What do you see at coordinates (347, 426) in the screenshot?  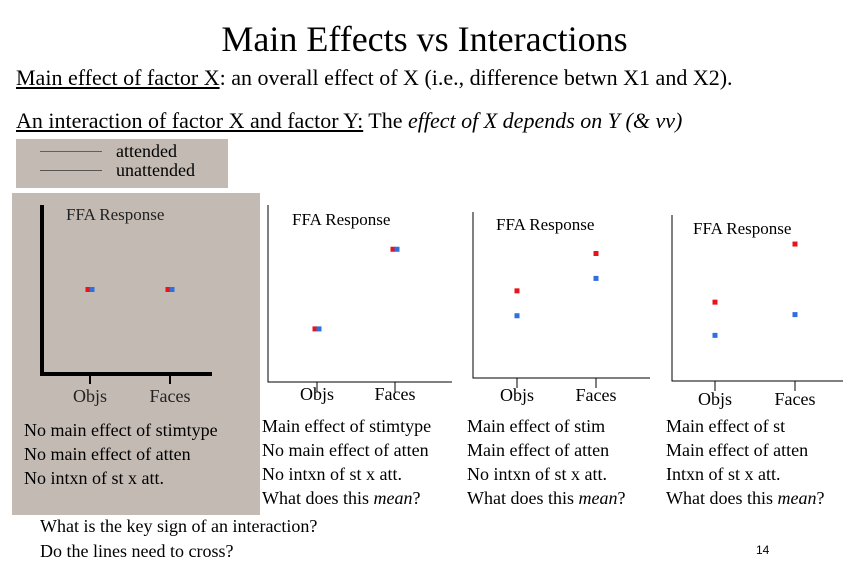 I see `caption-line: Main effect of stimtype` at bounding box center [347, 426].